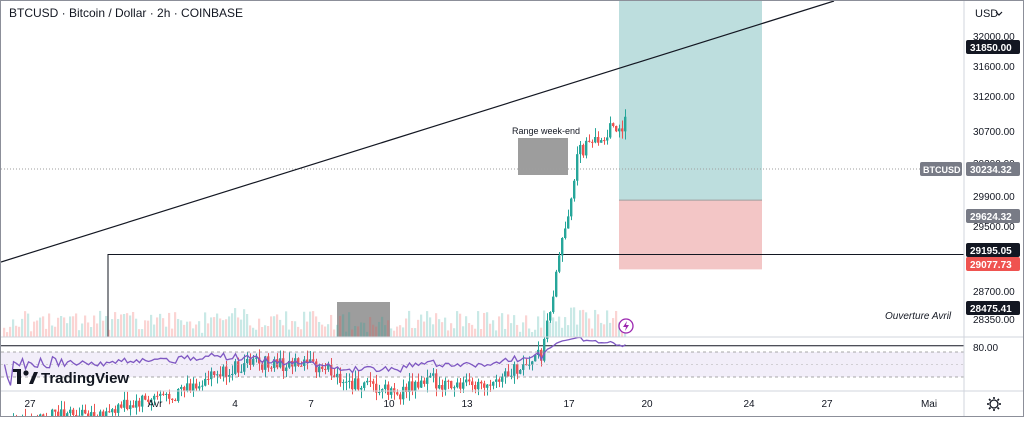  What do you see at coordinates (690, 234) in the screenshot?
I see `stop-zone` at bounding box center [690, 234].